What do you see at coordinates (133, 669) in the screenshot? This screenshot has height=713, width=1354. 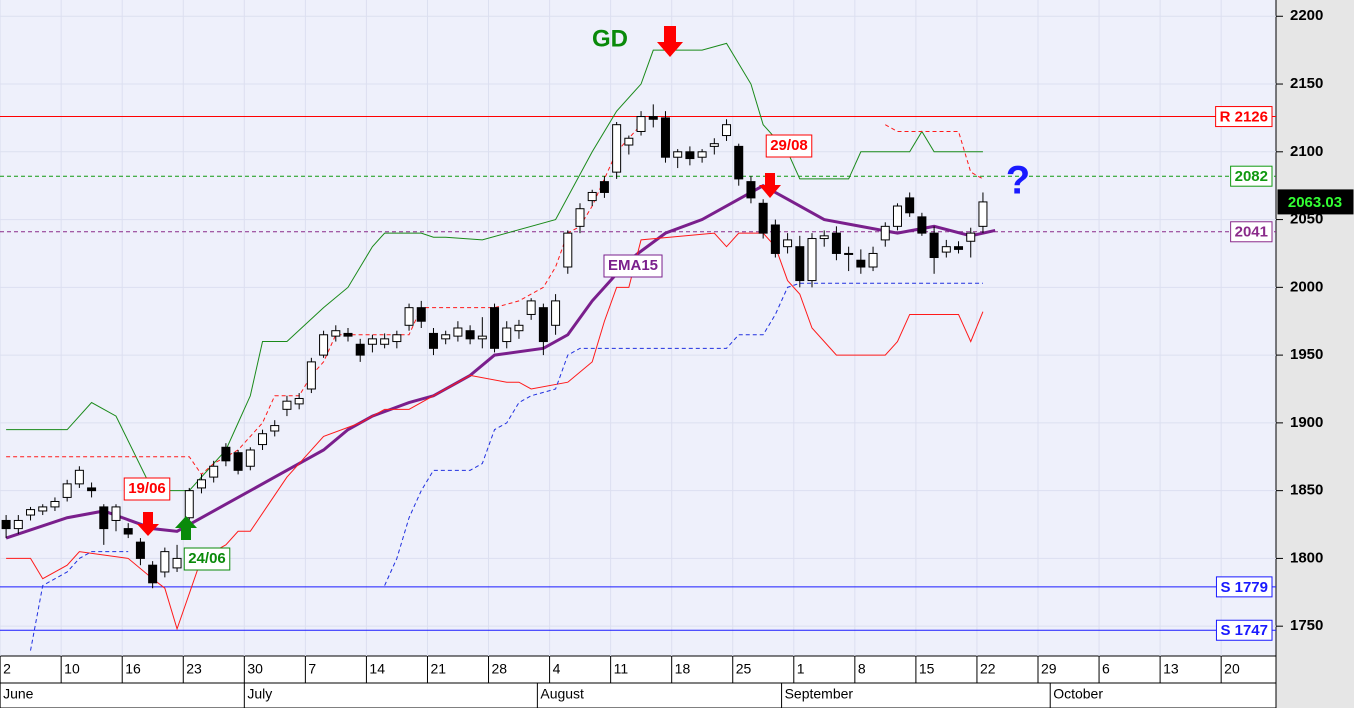 I see `x-tick-label: 16` at bounding box center [133, 669].